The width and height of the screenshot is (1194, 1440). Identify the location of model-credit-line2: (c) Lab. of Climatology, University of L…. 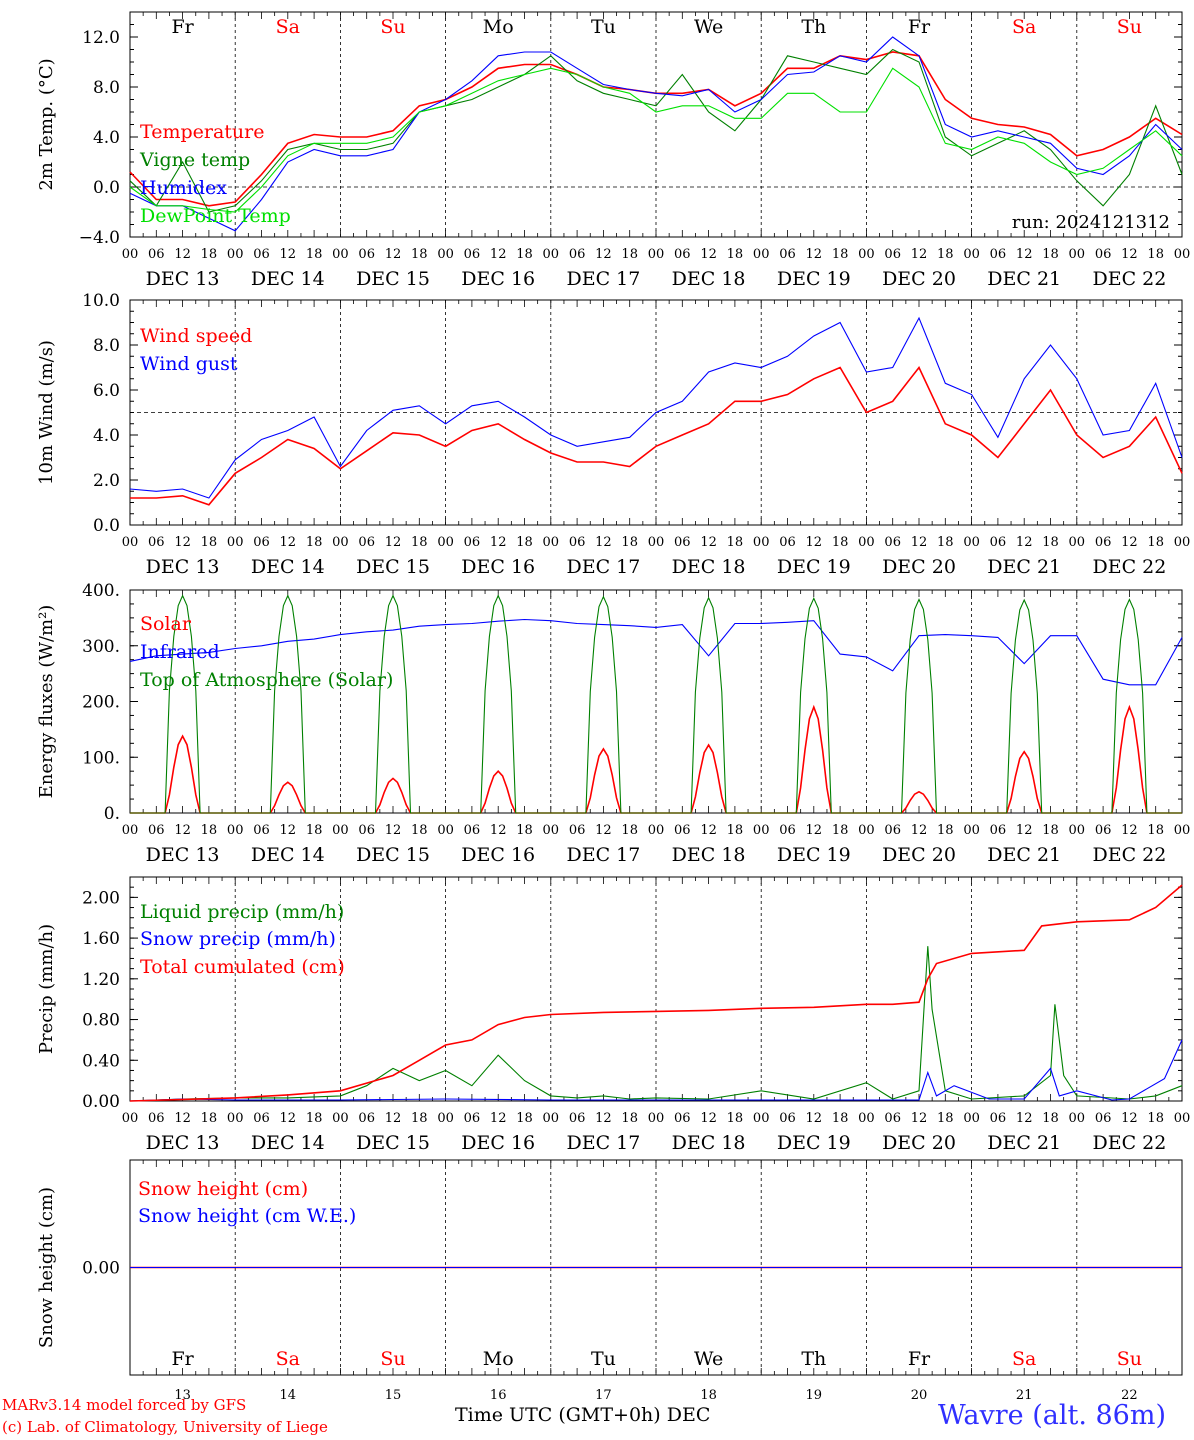
(165, 1427).